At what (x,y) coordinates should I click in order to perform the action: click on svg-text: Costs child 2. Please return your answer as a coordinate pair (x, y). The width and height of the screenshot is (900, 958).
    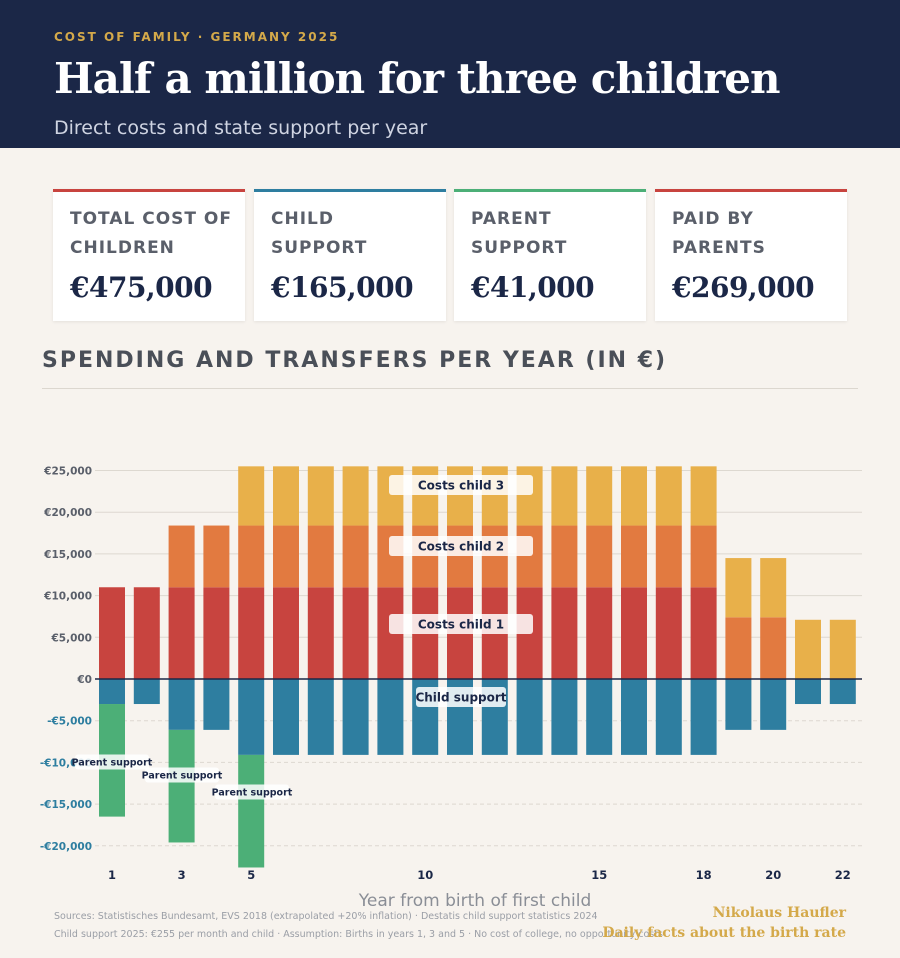
    Looking at the image, I should click on (461, 546).